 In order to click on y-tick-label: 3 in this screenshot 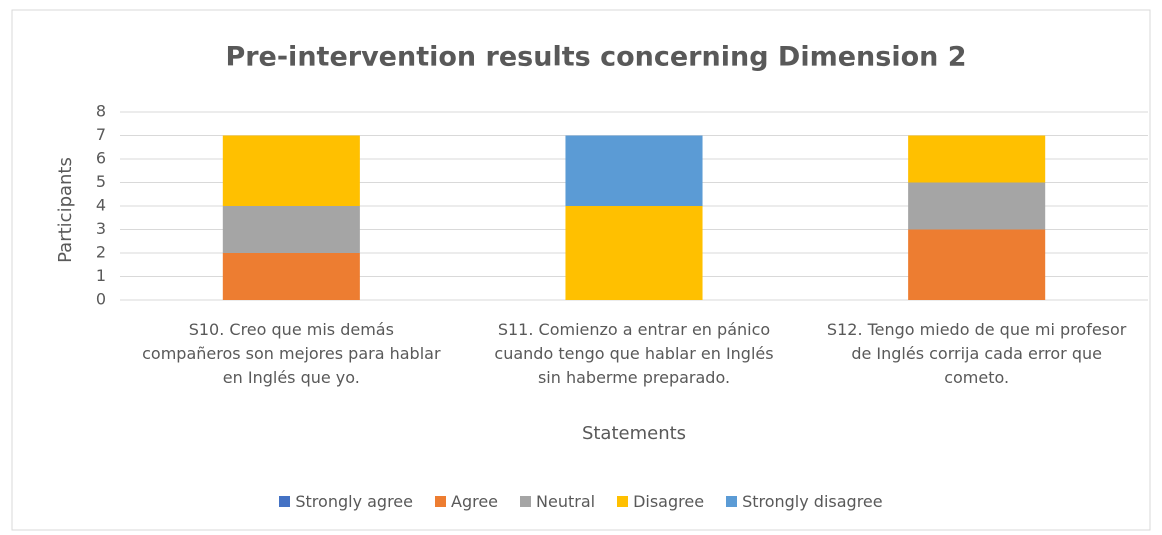, I will do `click(101, 228)`.